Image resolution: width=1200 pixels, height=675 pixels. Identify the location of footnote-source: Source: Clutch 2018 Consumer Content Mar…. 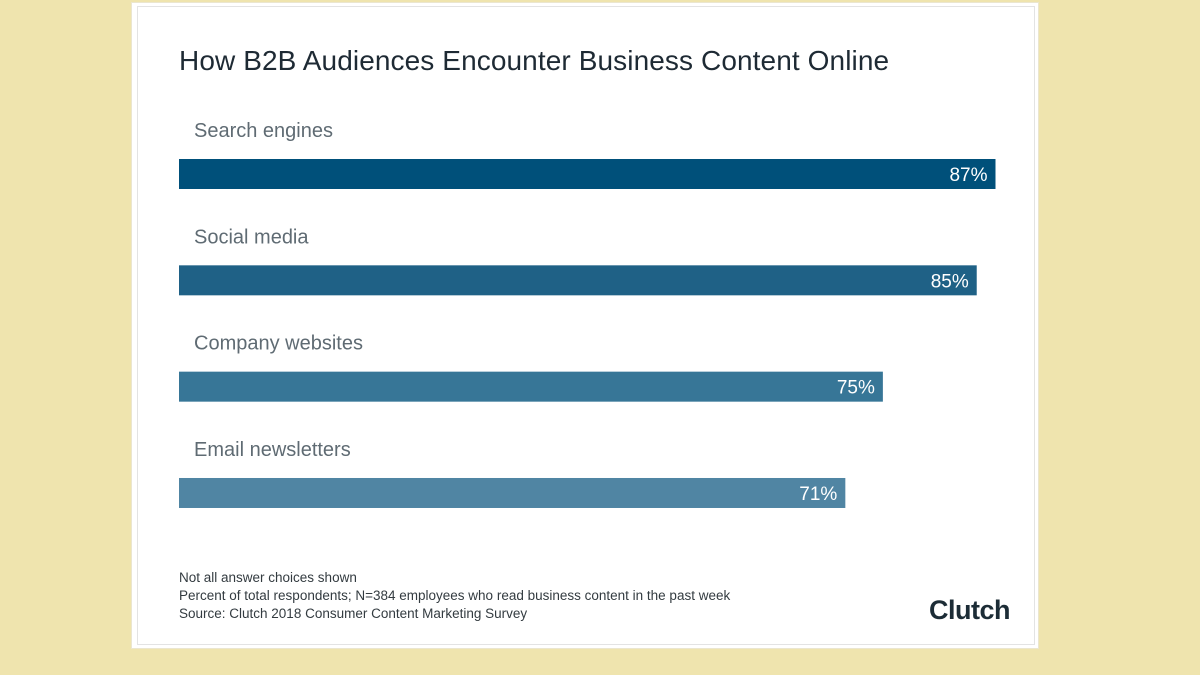
(353, 613).